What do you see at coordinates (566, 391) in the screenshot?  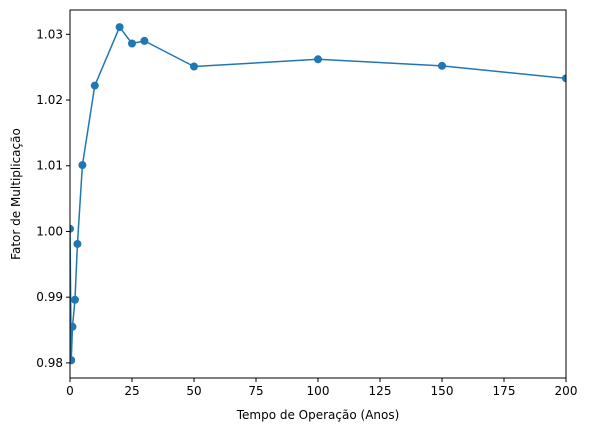 I see `x-tick-label: 200` at bounding box center [566, 391].